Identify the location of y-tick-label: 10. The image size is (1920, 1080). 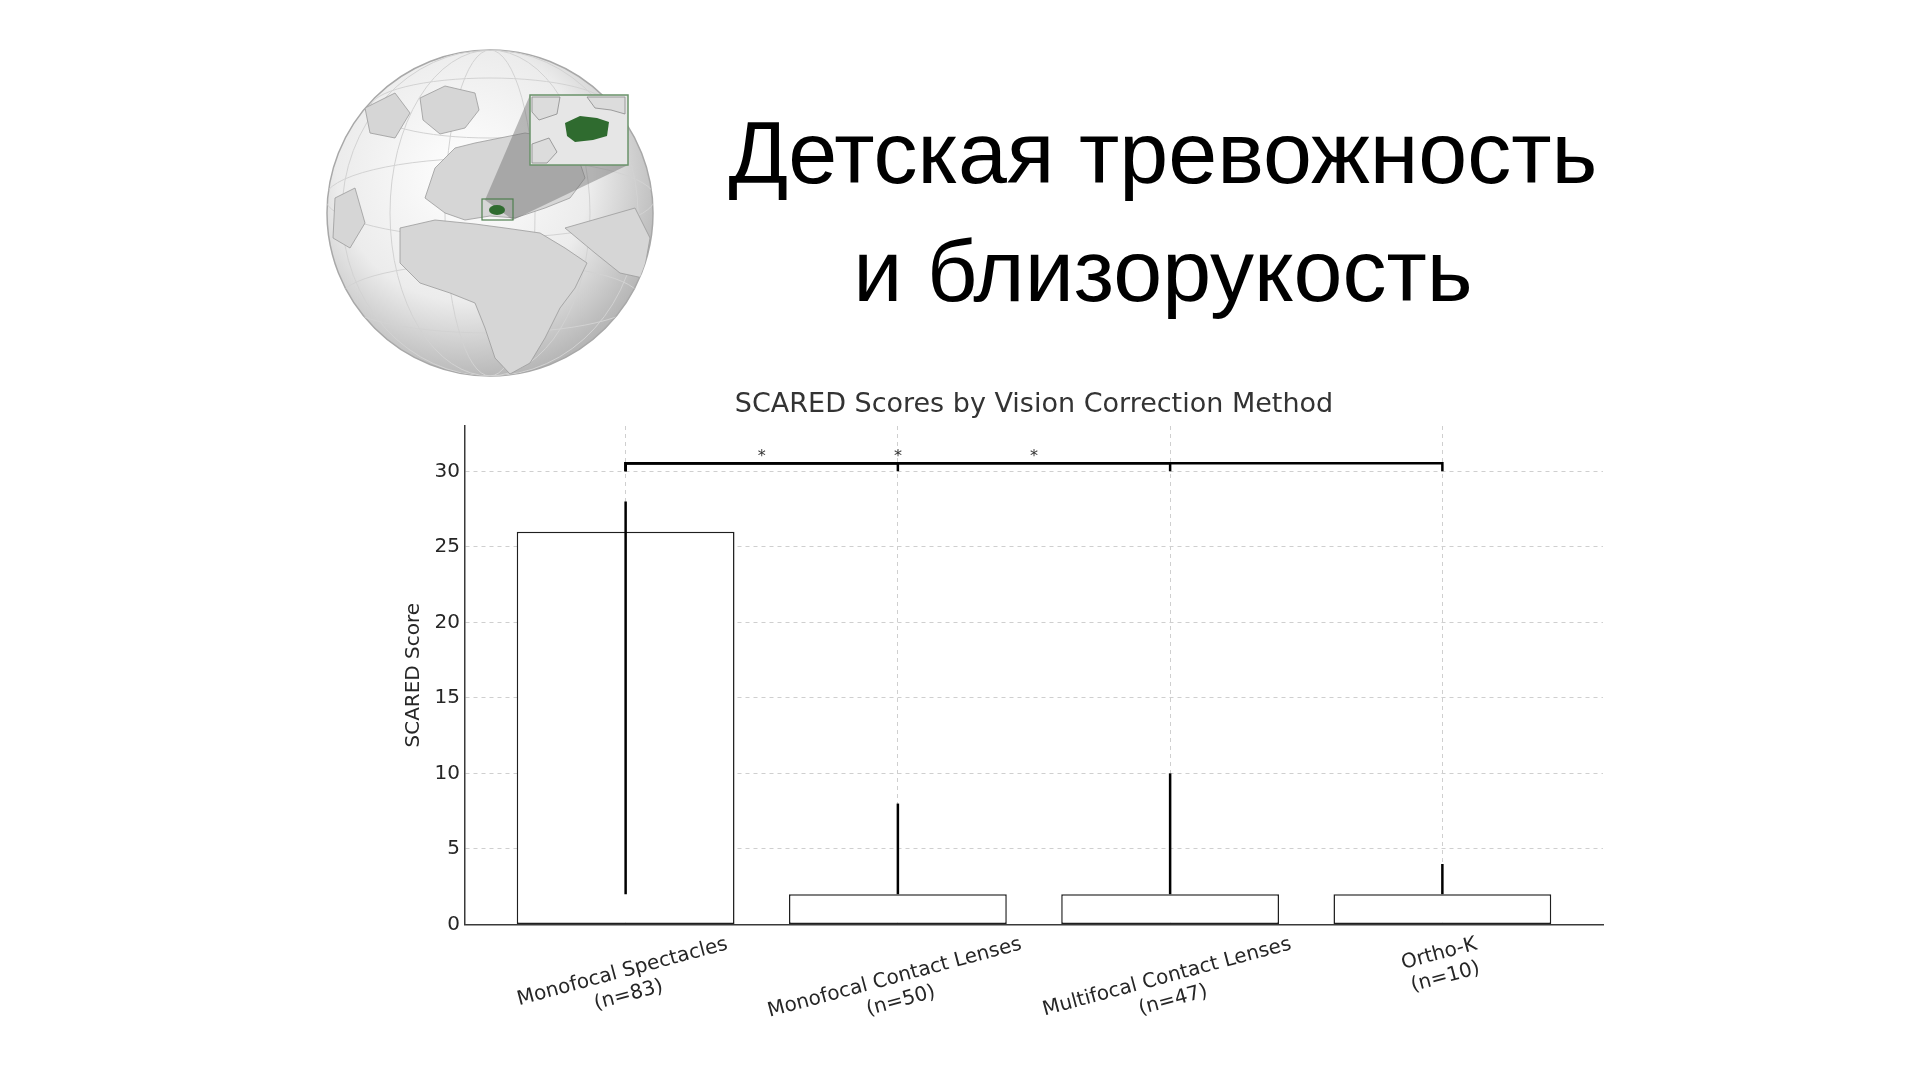
(447, 771).